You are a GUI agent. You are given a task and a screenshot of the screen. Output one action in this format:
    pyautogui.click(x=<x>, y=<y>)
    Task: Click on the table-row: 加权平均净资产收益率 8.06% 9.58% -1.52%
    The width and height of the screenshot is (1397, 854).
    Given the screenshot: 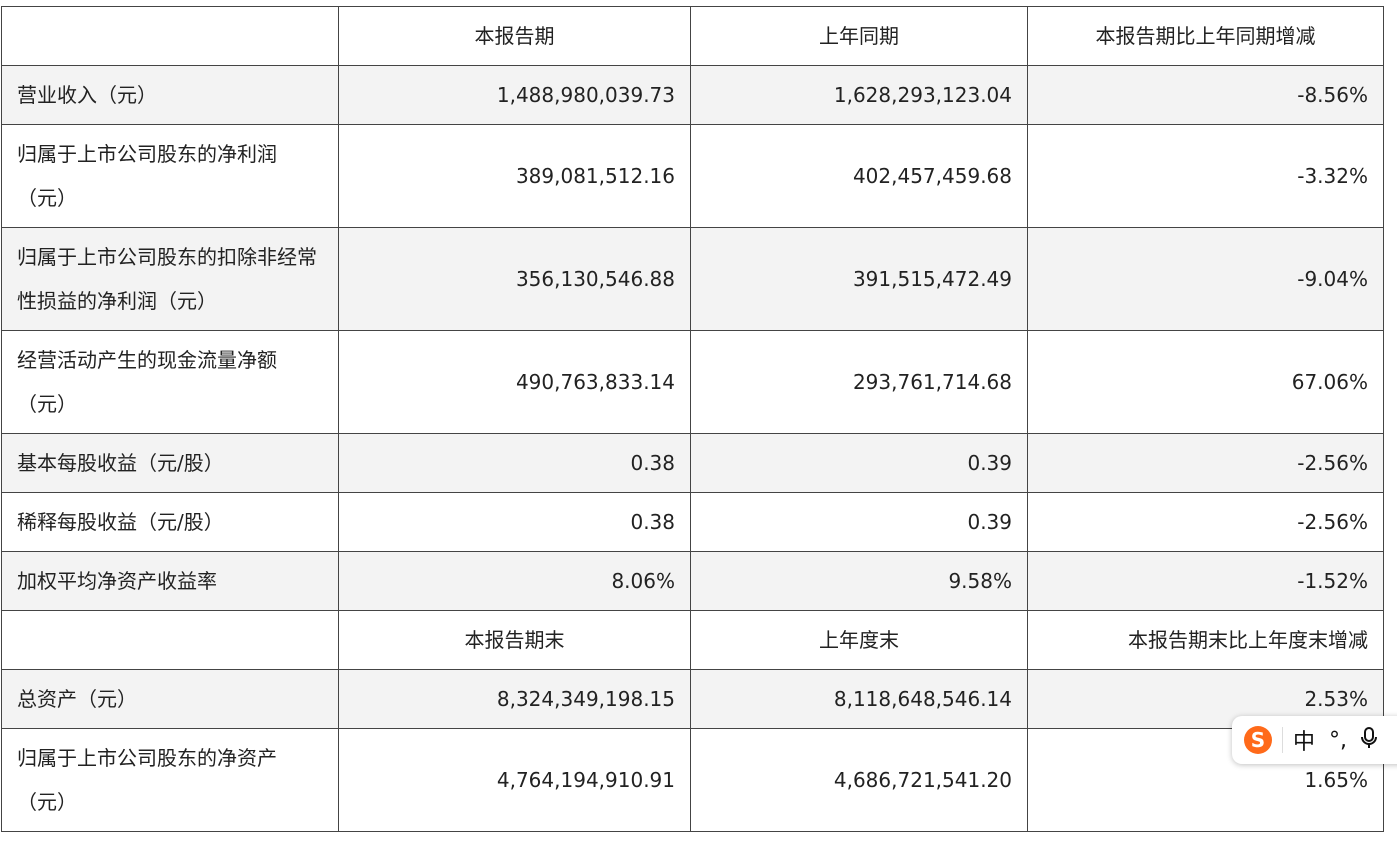 What is the action you would take?
    pyautogui.click(x=692, y=581)
    